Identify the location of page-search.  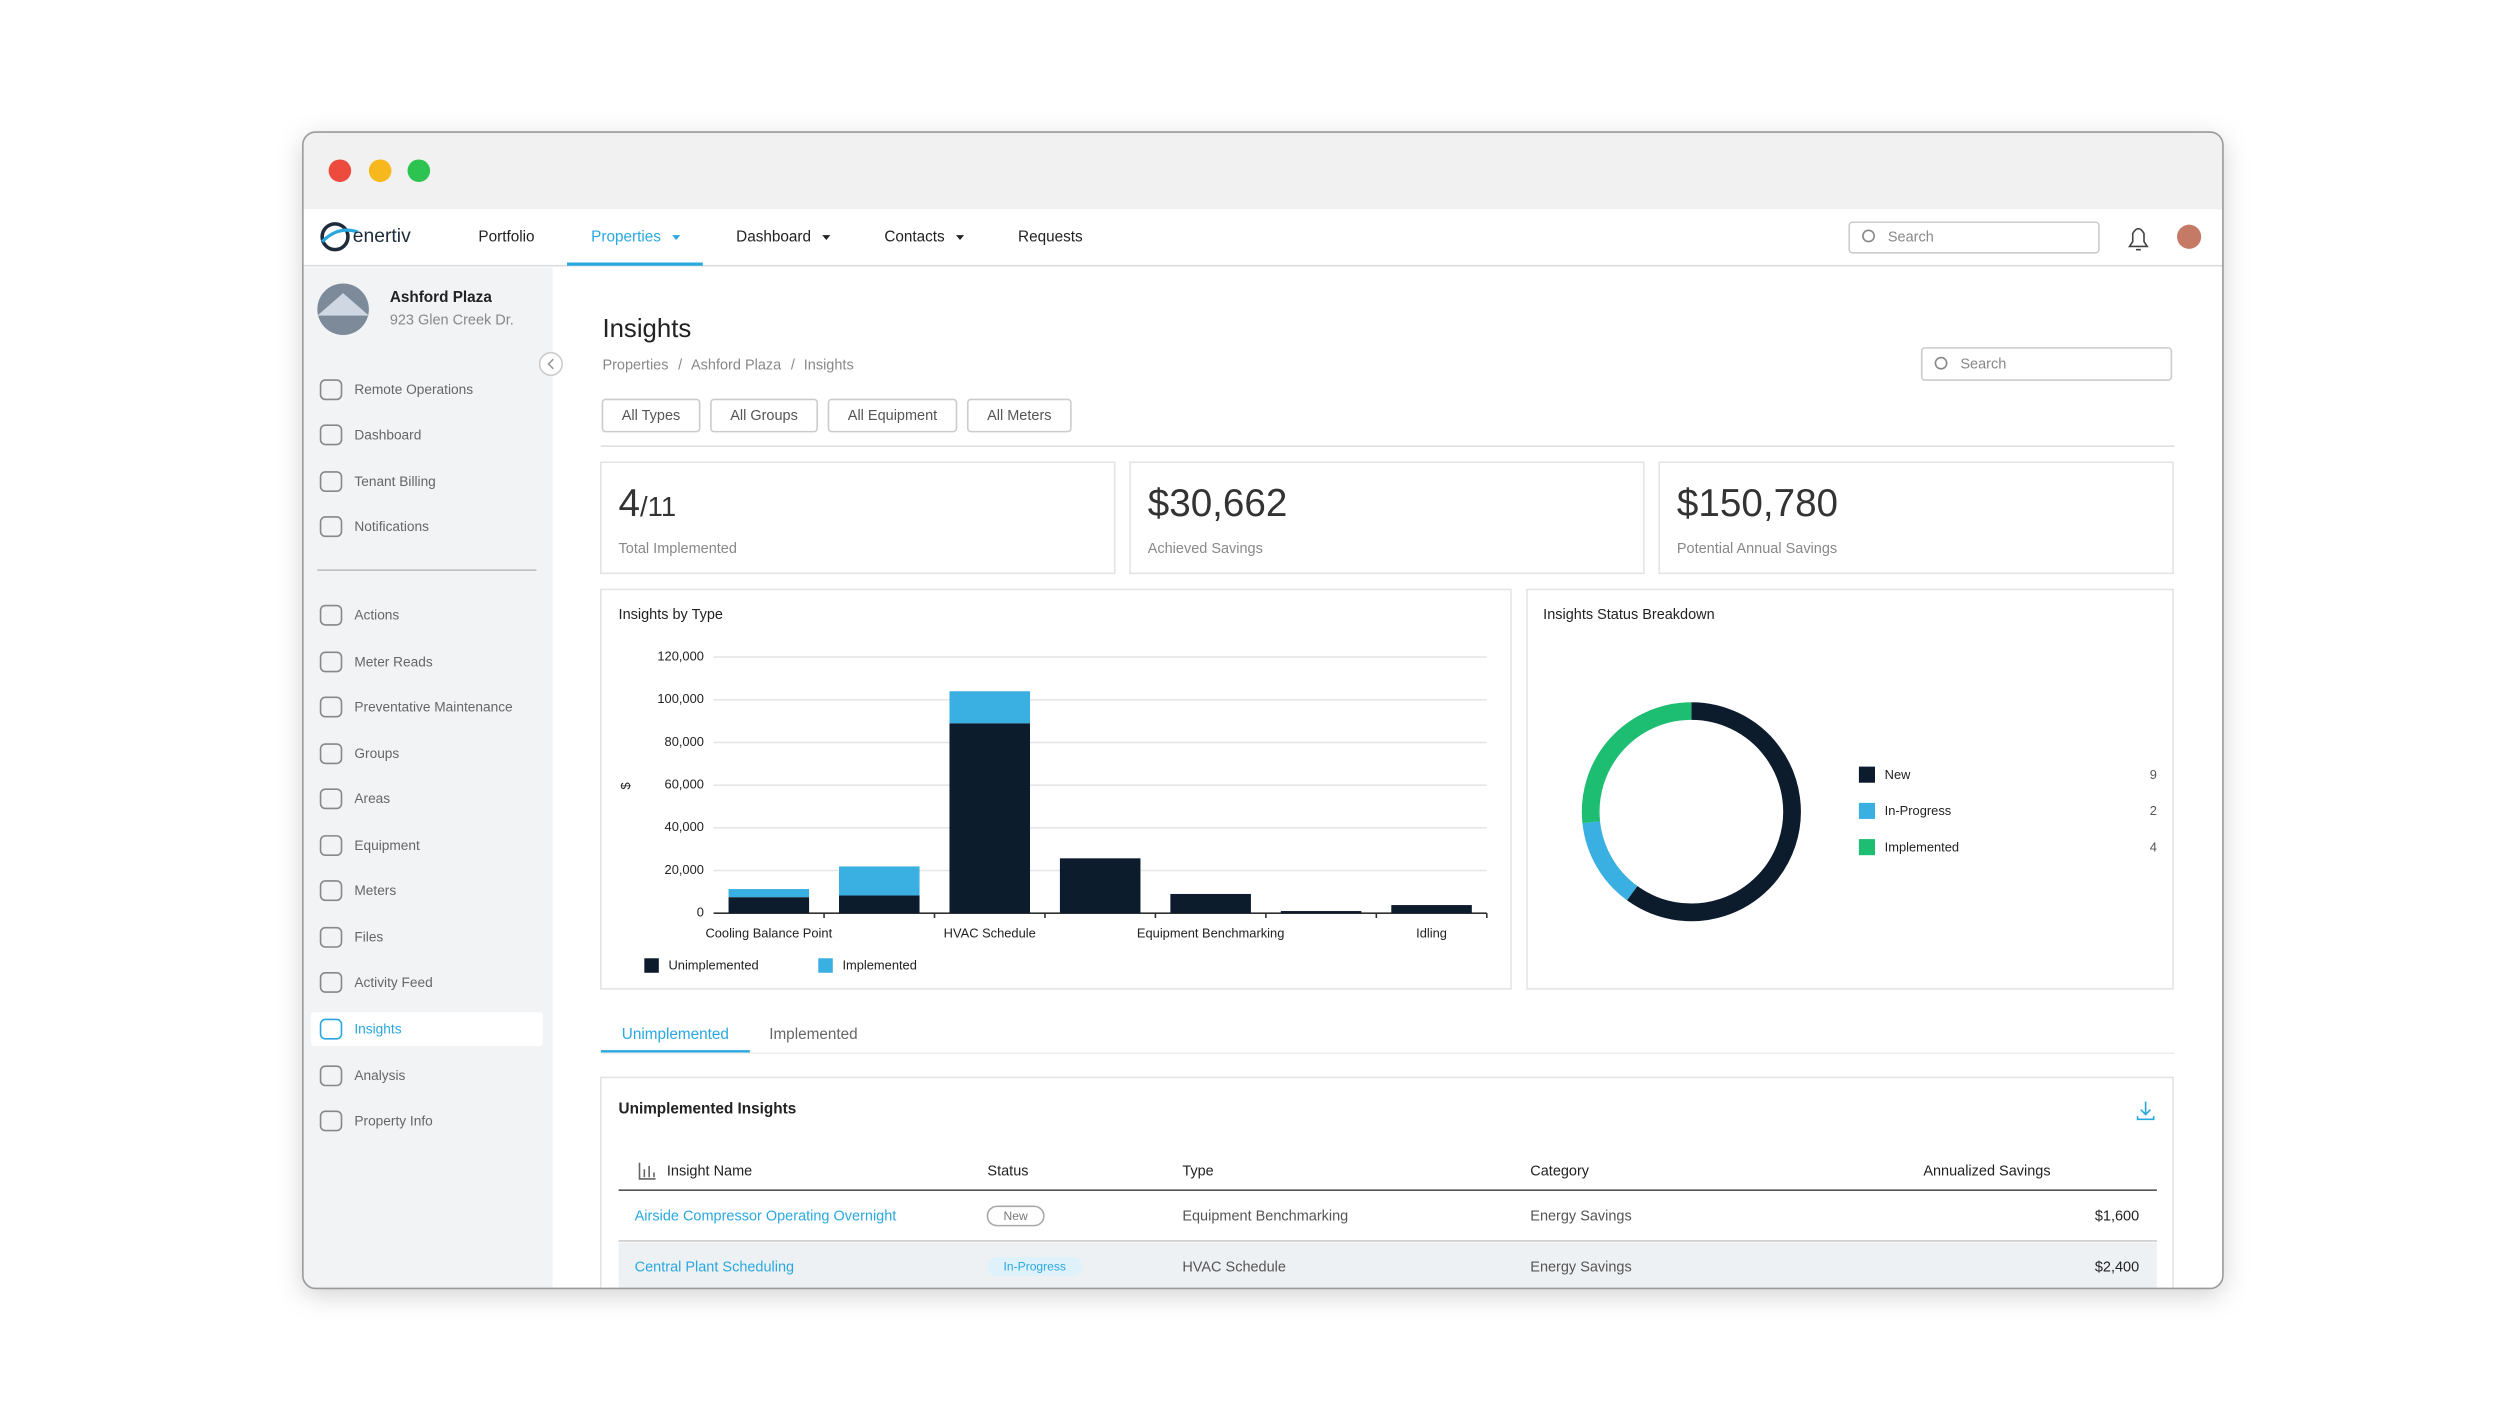
(2046, 364).